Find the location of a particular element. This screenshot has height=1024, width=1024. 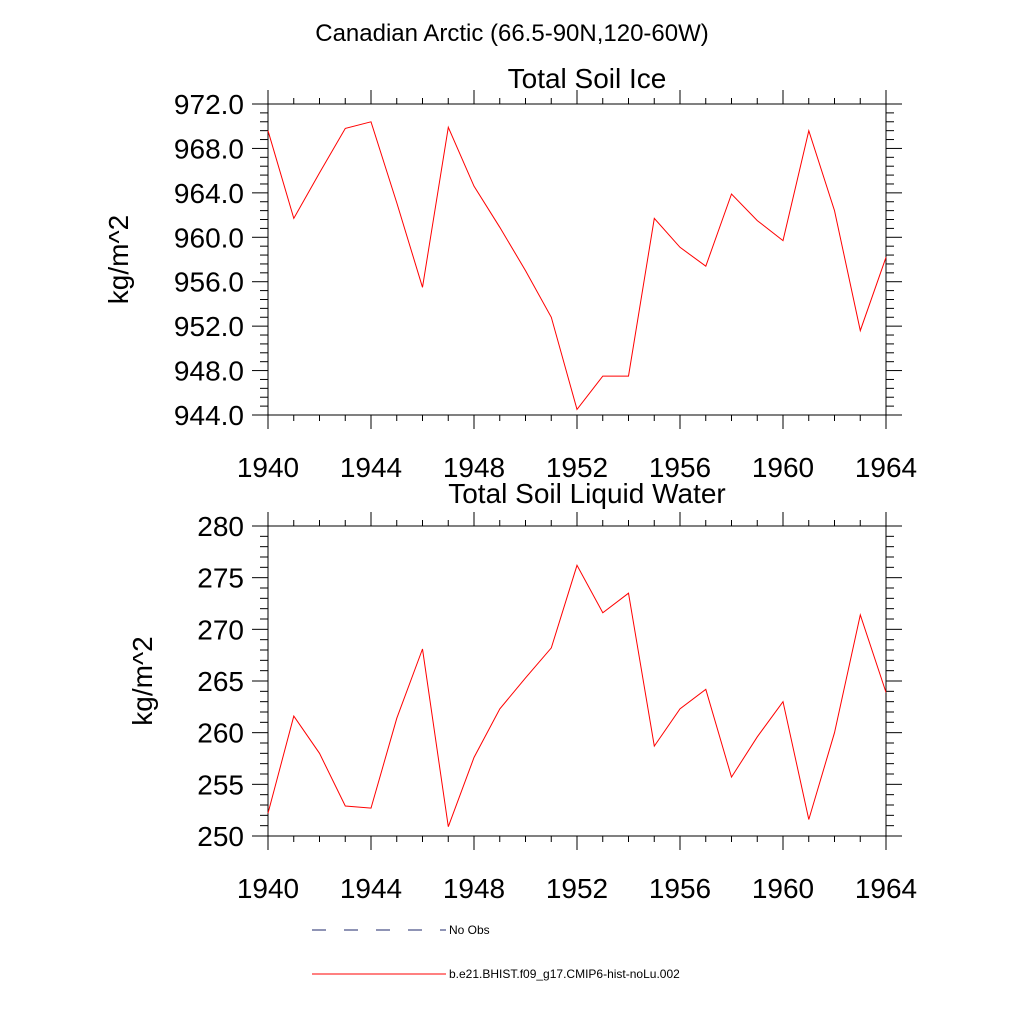

y-tick-label: 250 is located at coordinates (220, 836).